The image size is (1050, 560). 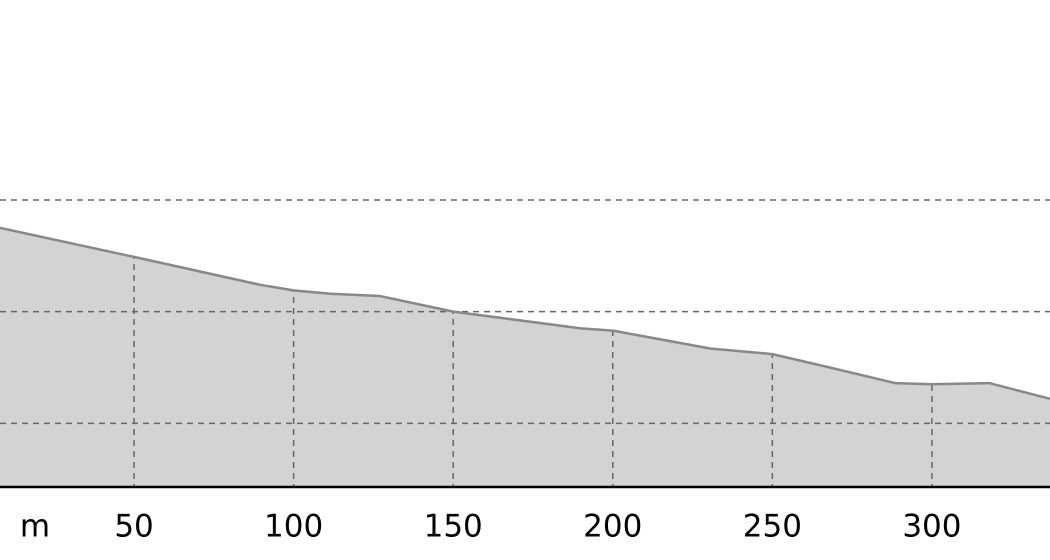 I want to click on x-tick-label: 50, so click(x=133, y=527).